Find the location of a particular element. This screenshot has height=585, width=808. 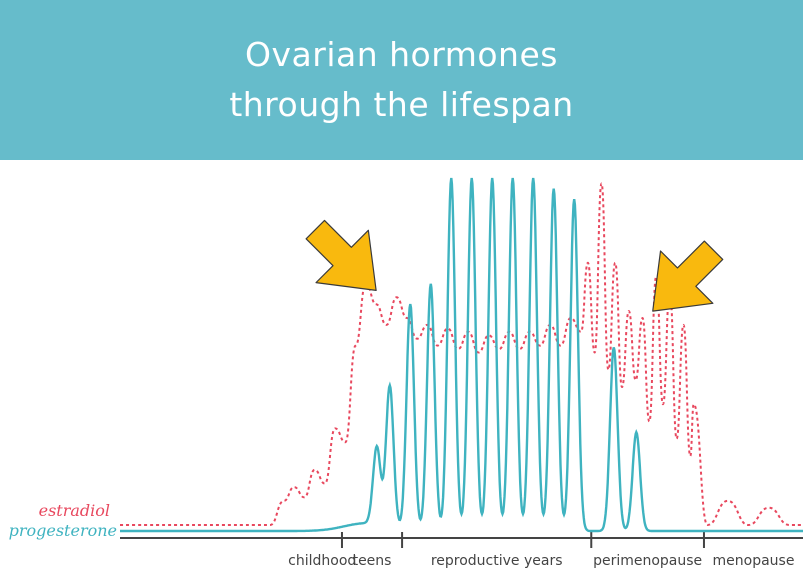

stage-label-perimenopause: perimenopause is located at coordinates (647, 561).